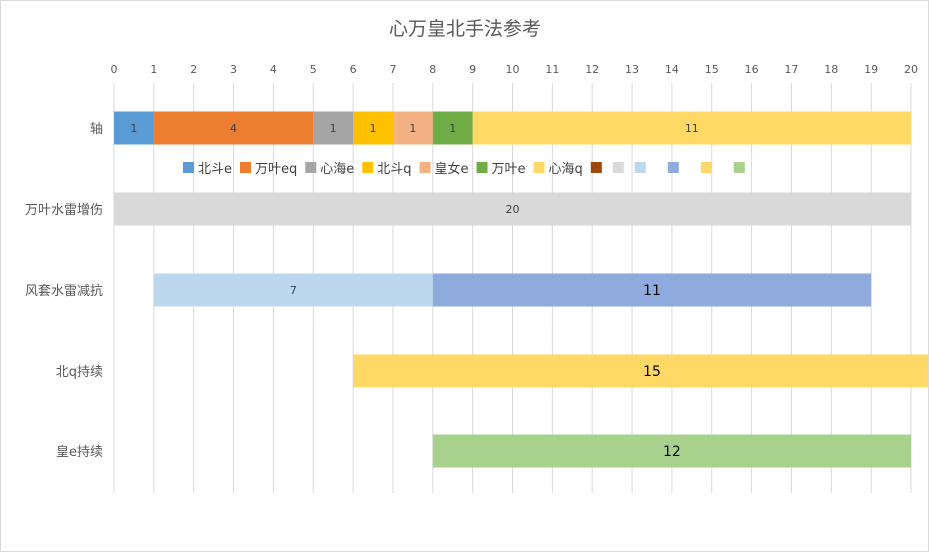  I want to click on x-tick-label: 18, so click(831, 69).